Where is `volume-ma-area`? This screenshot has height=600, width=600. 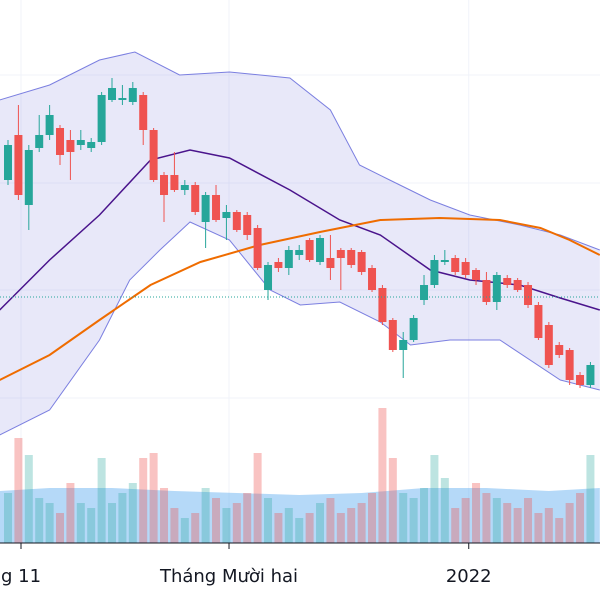 volume-ma-area is located at coordinates (300, 515).